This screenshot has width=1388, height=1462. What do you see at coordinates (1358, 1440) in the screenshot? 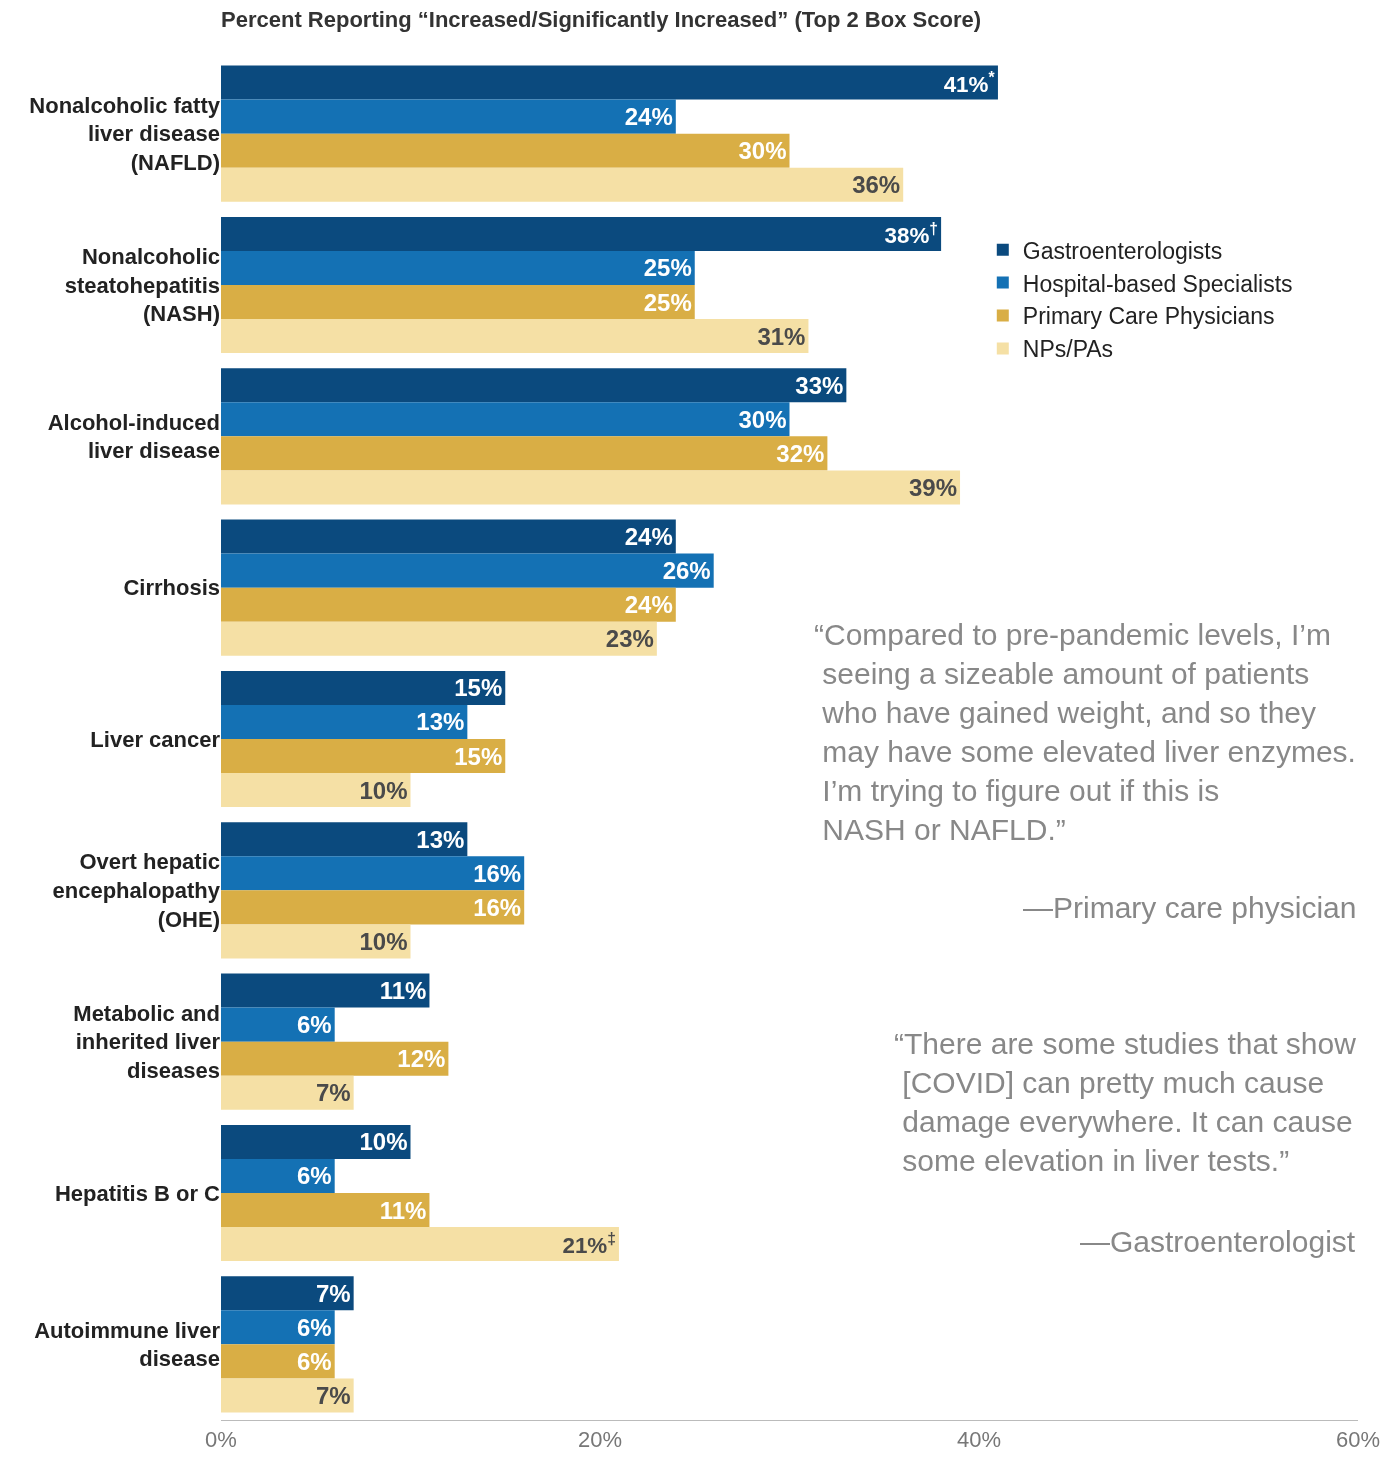
I see `x-tick-label: 60%` at bounding box center [1358, 1440].